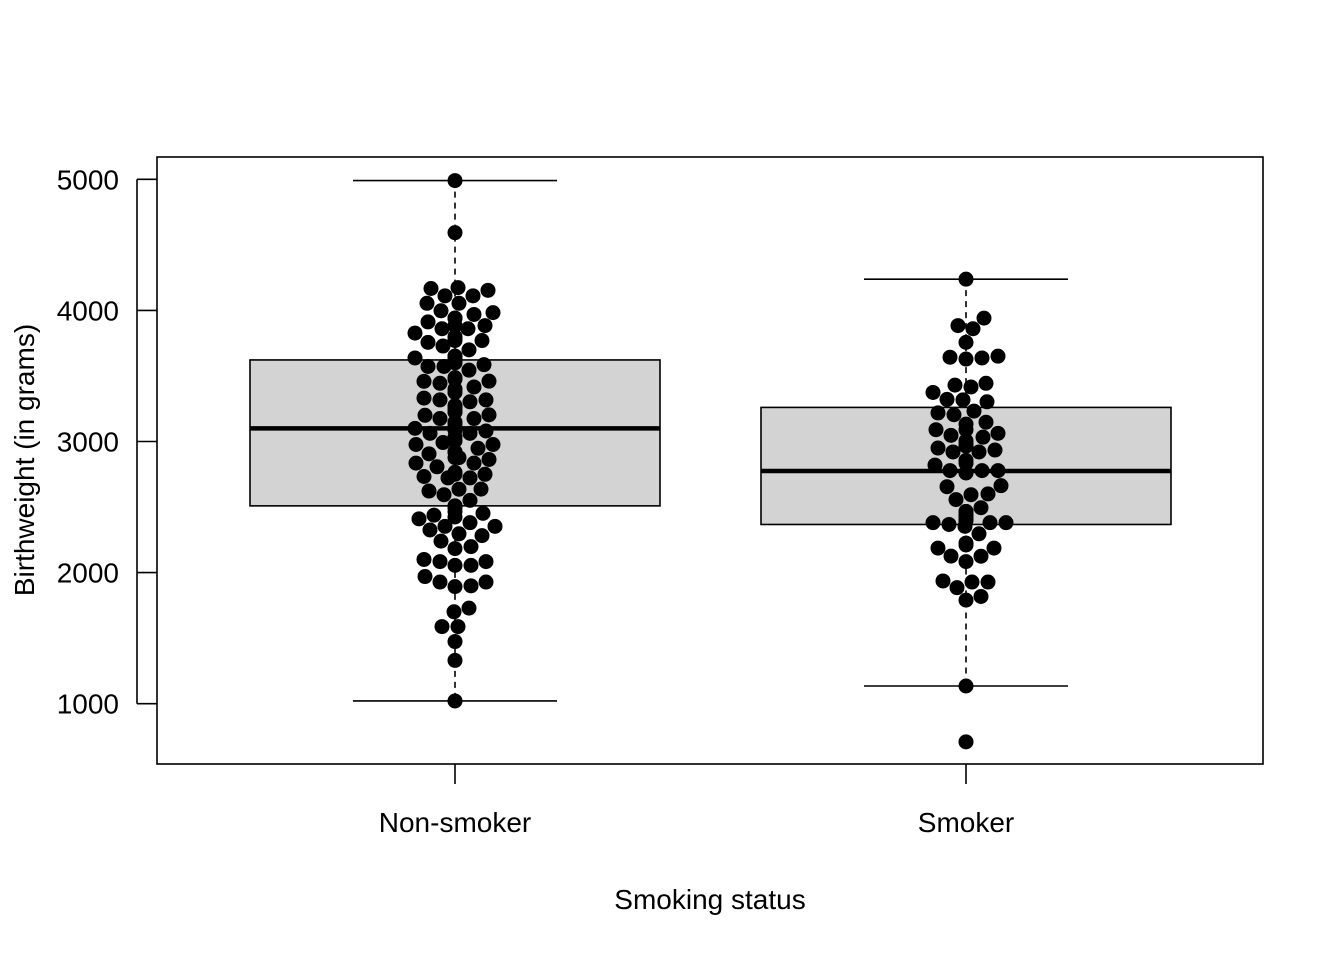 Image resolution: width=1344 pixels, height=960 pixels. Describe the element at coordinates (24, 460) in the screenshot. I see `y-axis-label: Birthweight (in grams)` at that location.